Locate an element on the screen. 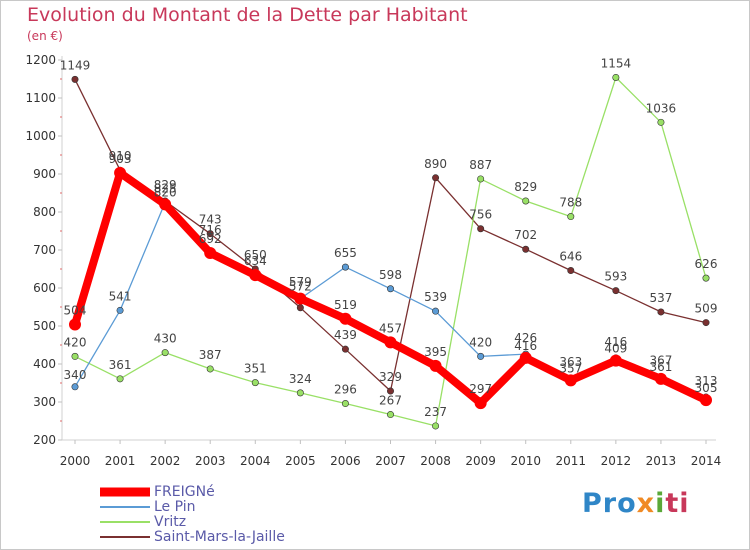 The width and height of the screenshot is (750, 550). data-label: 395 is located at coordinates (435, 352).